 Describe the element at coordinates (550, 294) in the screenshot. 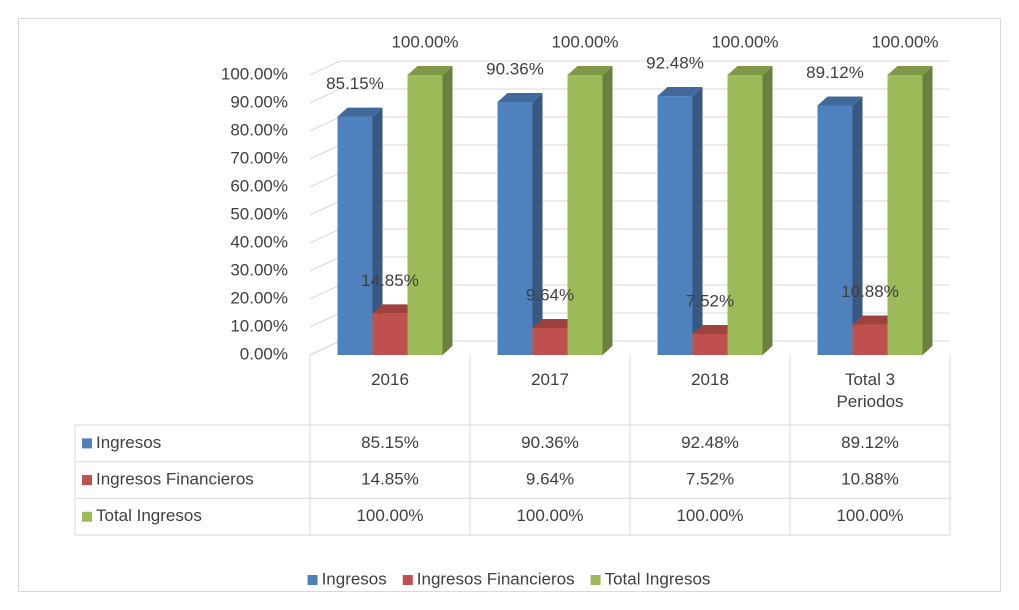

I see `data-label: 9.64%` at that location.